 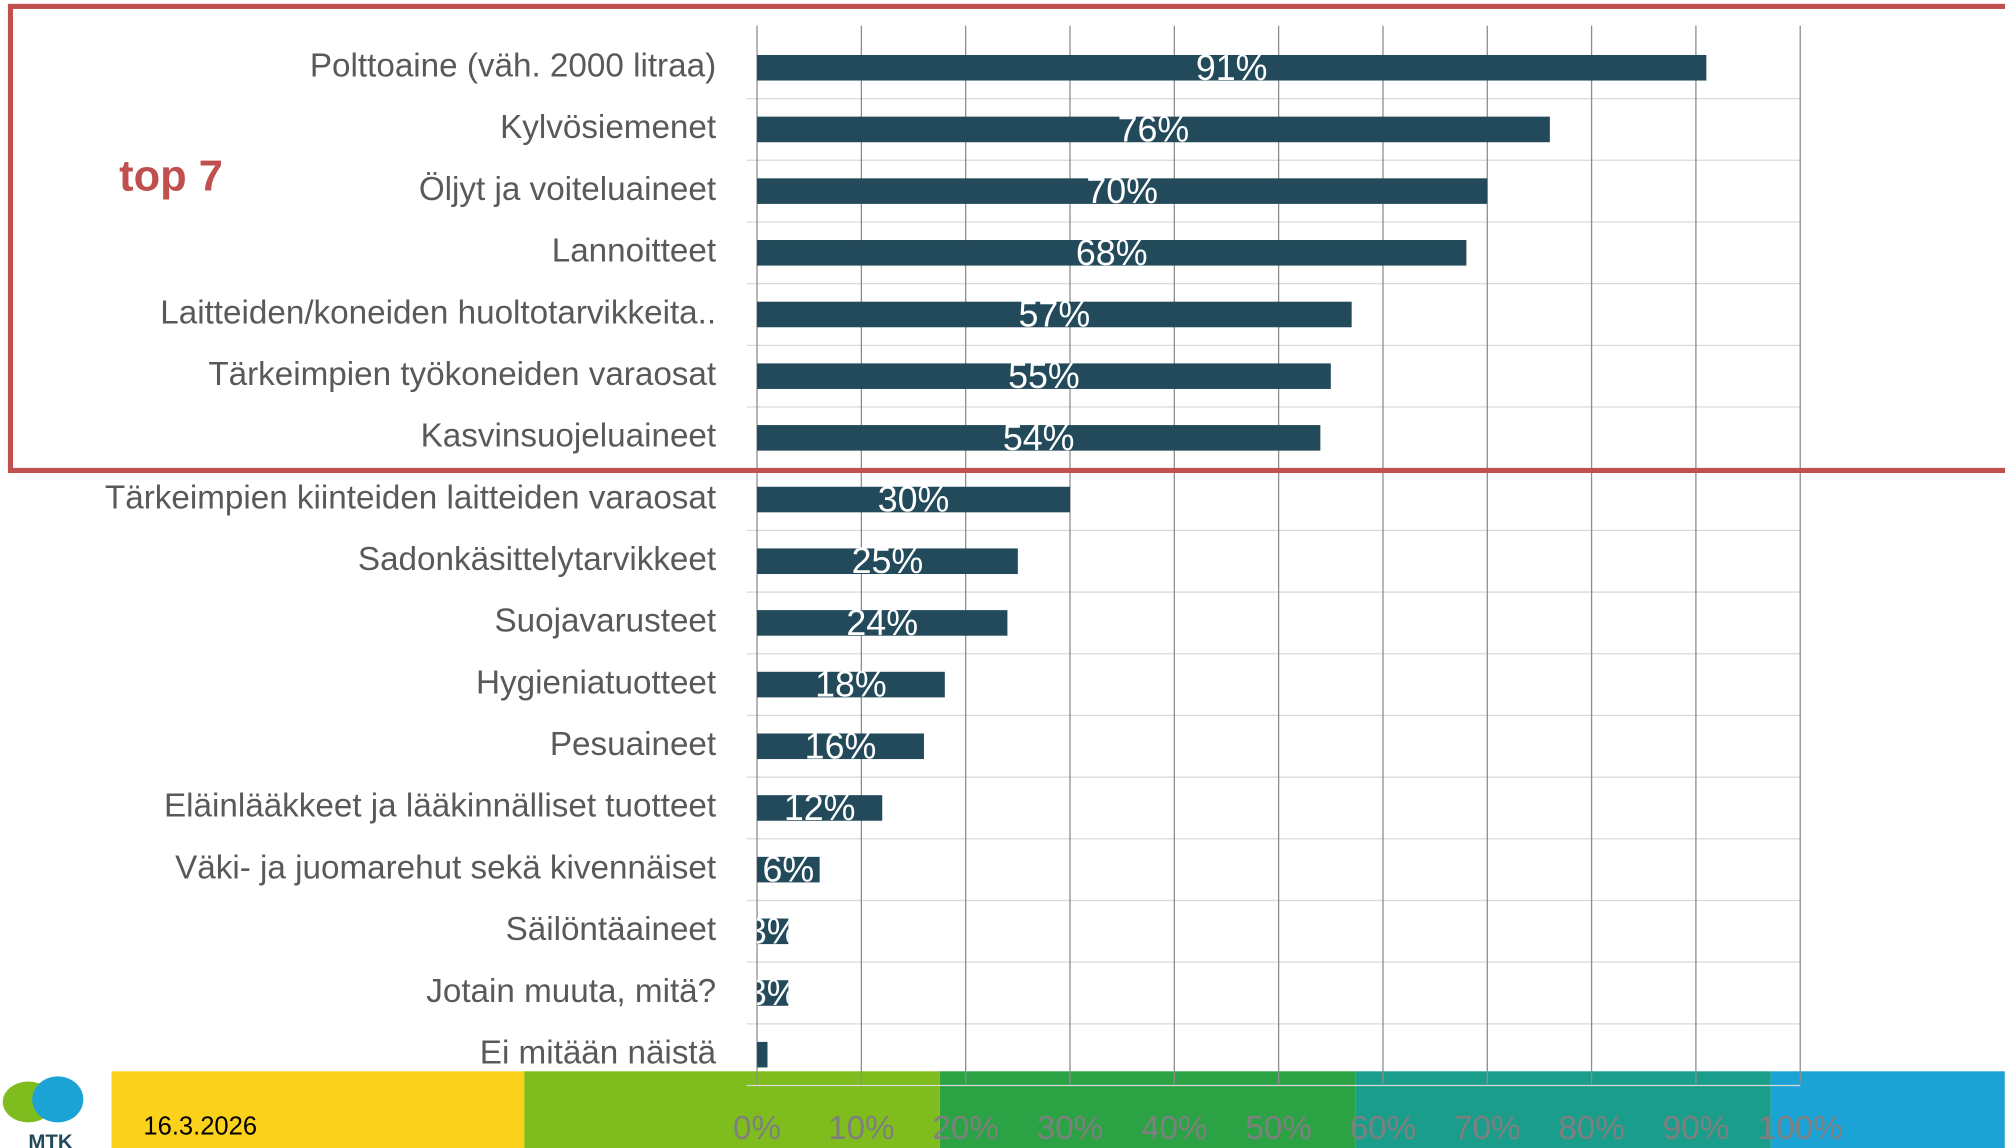 I want to click on category-label: Sadonkäsittelytarvikkeet, so click(x=537, y=559).